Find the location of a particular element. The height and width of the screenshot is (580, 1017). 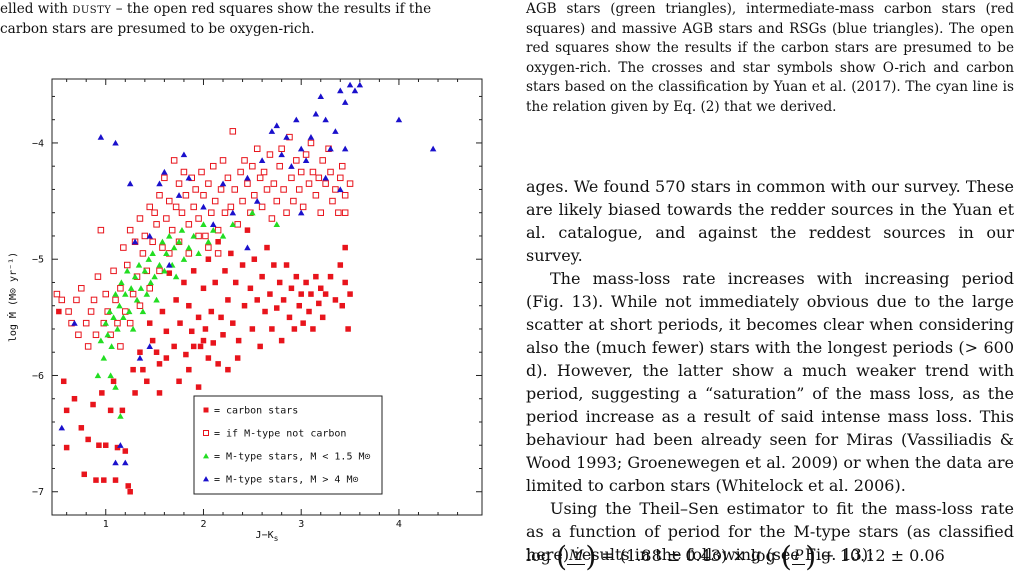

equation-middle: = (1.88 ± 0.43) × log is located at coordinates (688, 555).